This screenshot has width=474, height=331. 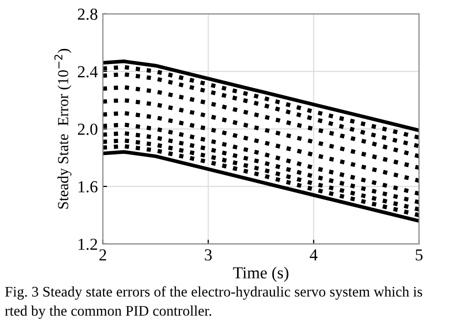 What do you see at coordinates (102, 254) in the screenshot?
I see `x-tick-label: 2` at bounding box center [102, 254].